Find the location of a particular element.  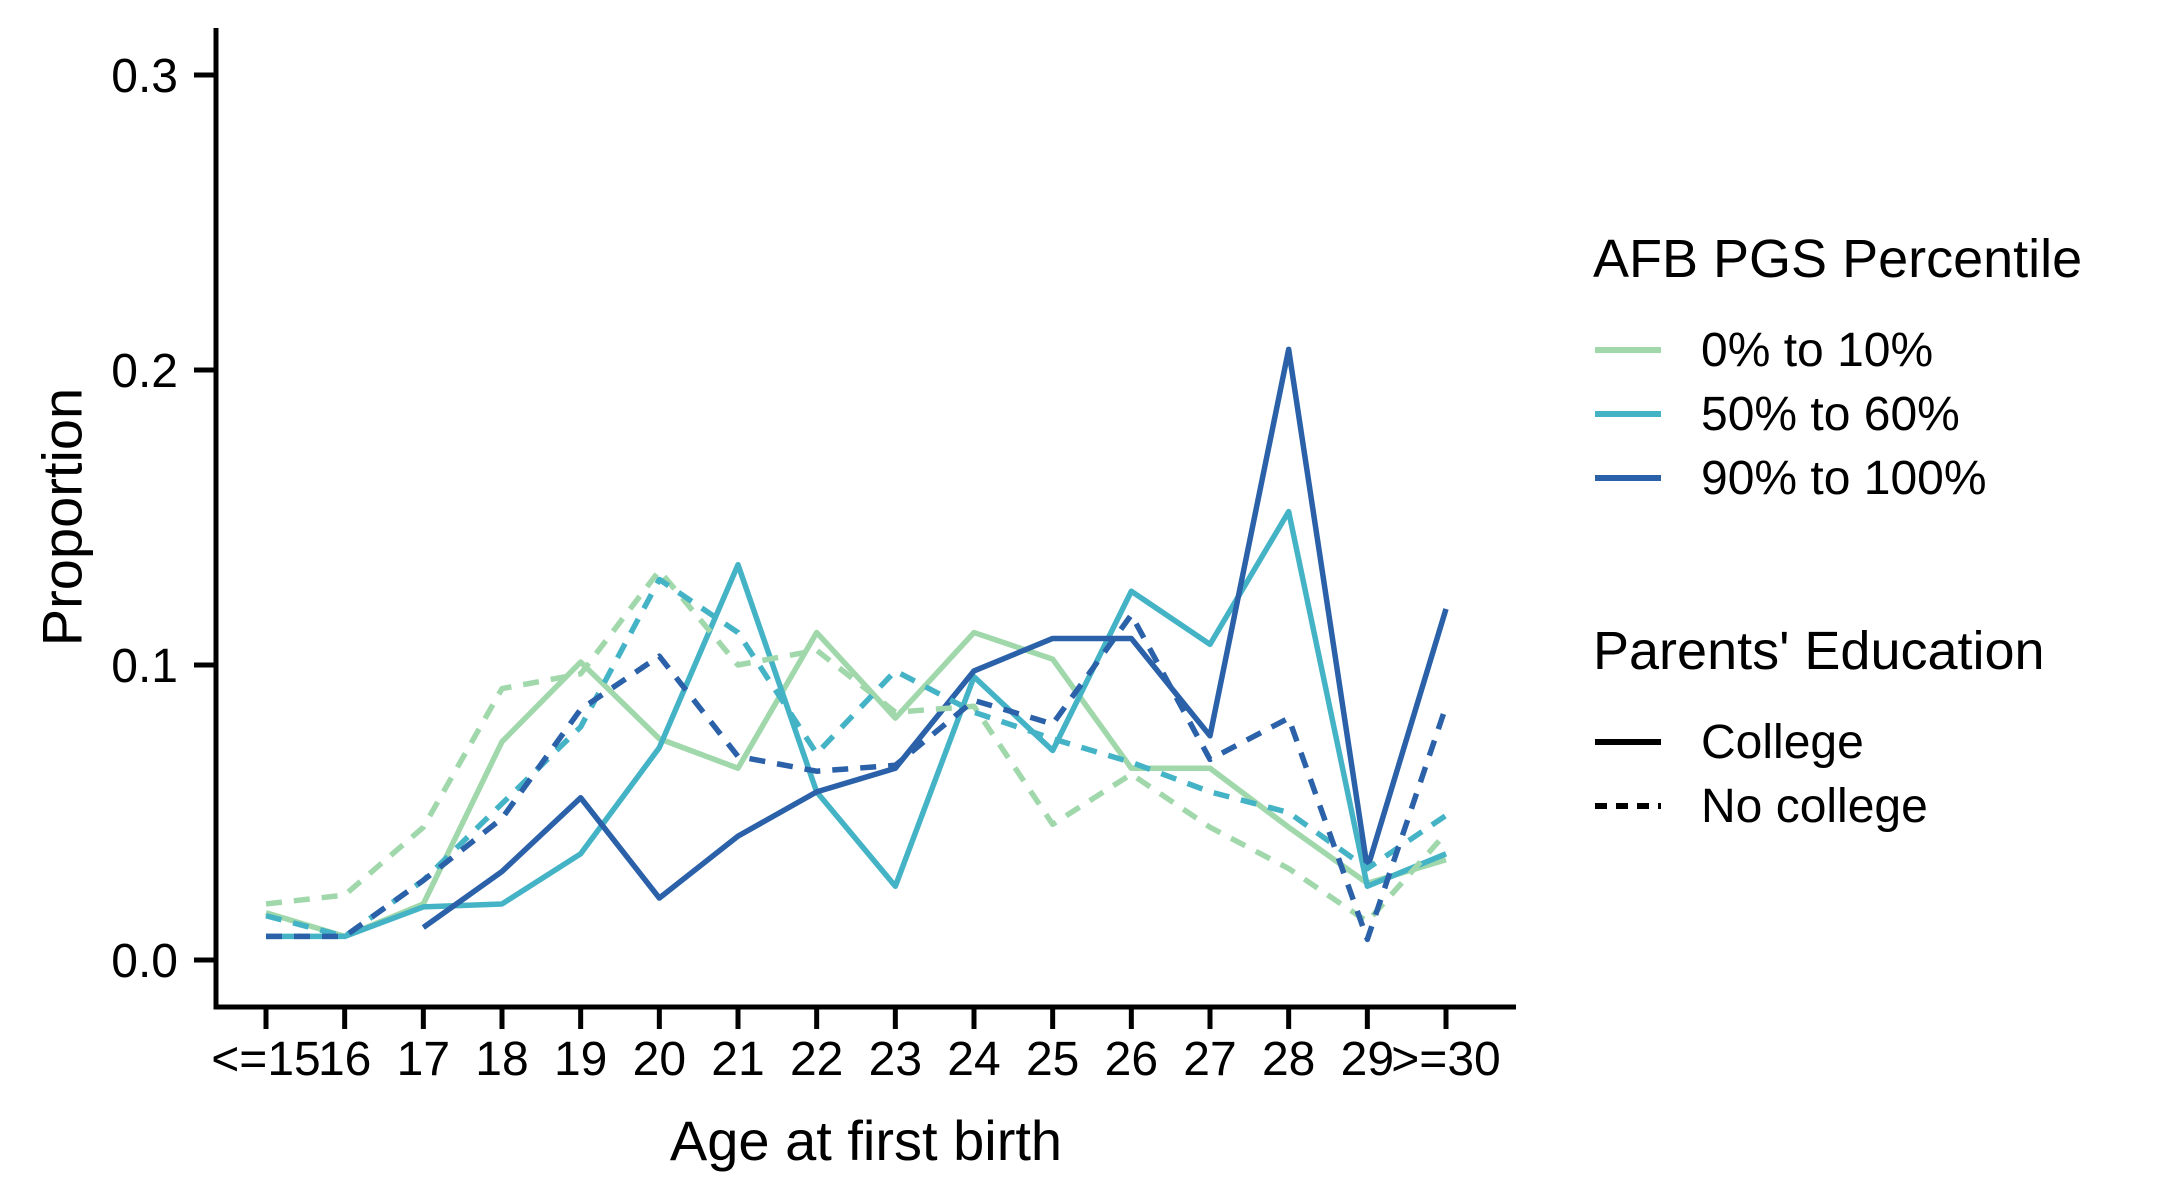

legend-label: No college is located at coordinates (1814, 806).